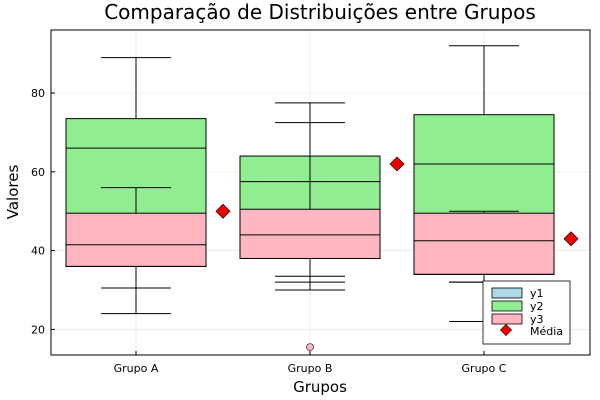  What do you see at coordinates (38, 329) in the screenshot?
I see `y-tick-label: 20` at bounding box center [38, 329].